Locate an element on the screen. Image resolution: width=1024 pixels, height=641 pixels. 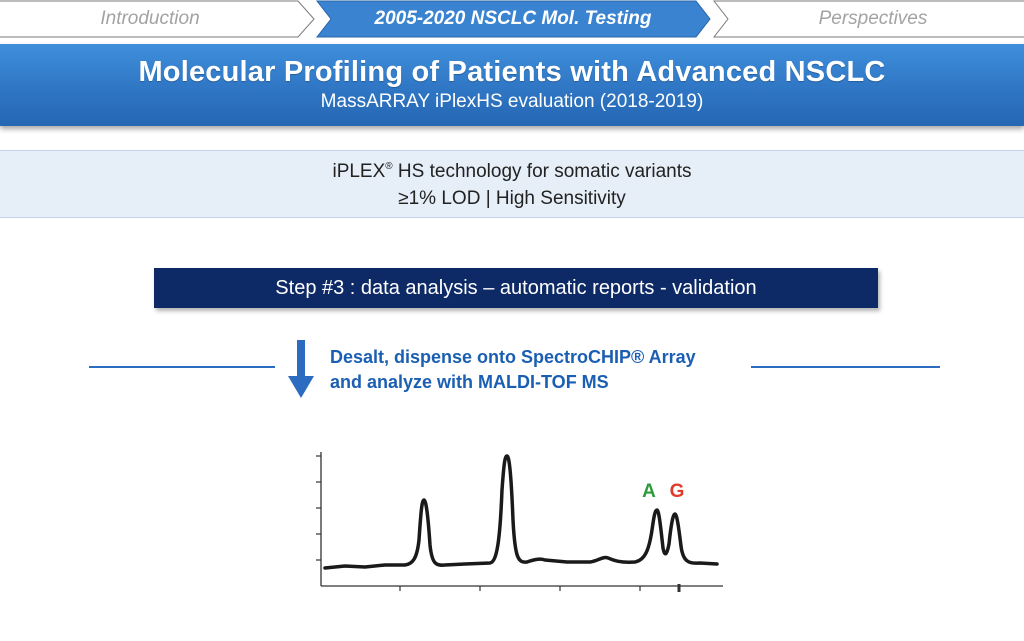
instruction-line-1: Desalt, dispense onto SpectroCHIP® Array is located at coordinates (513, 357).